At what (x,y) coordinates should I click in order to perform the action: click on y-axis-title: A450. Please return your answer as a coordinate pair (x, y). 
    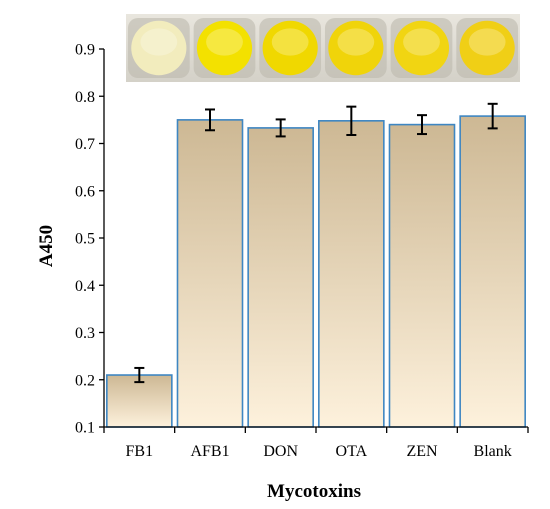
    Looking at the image, I should click on (46, 246).